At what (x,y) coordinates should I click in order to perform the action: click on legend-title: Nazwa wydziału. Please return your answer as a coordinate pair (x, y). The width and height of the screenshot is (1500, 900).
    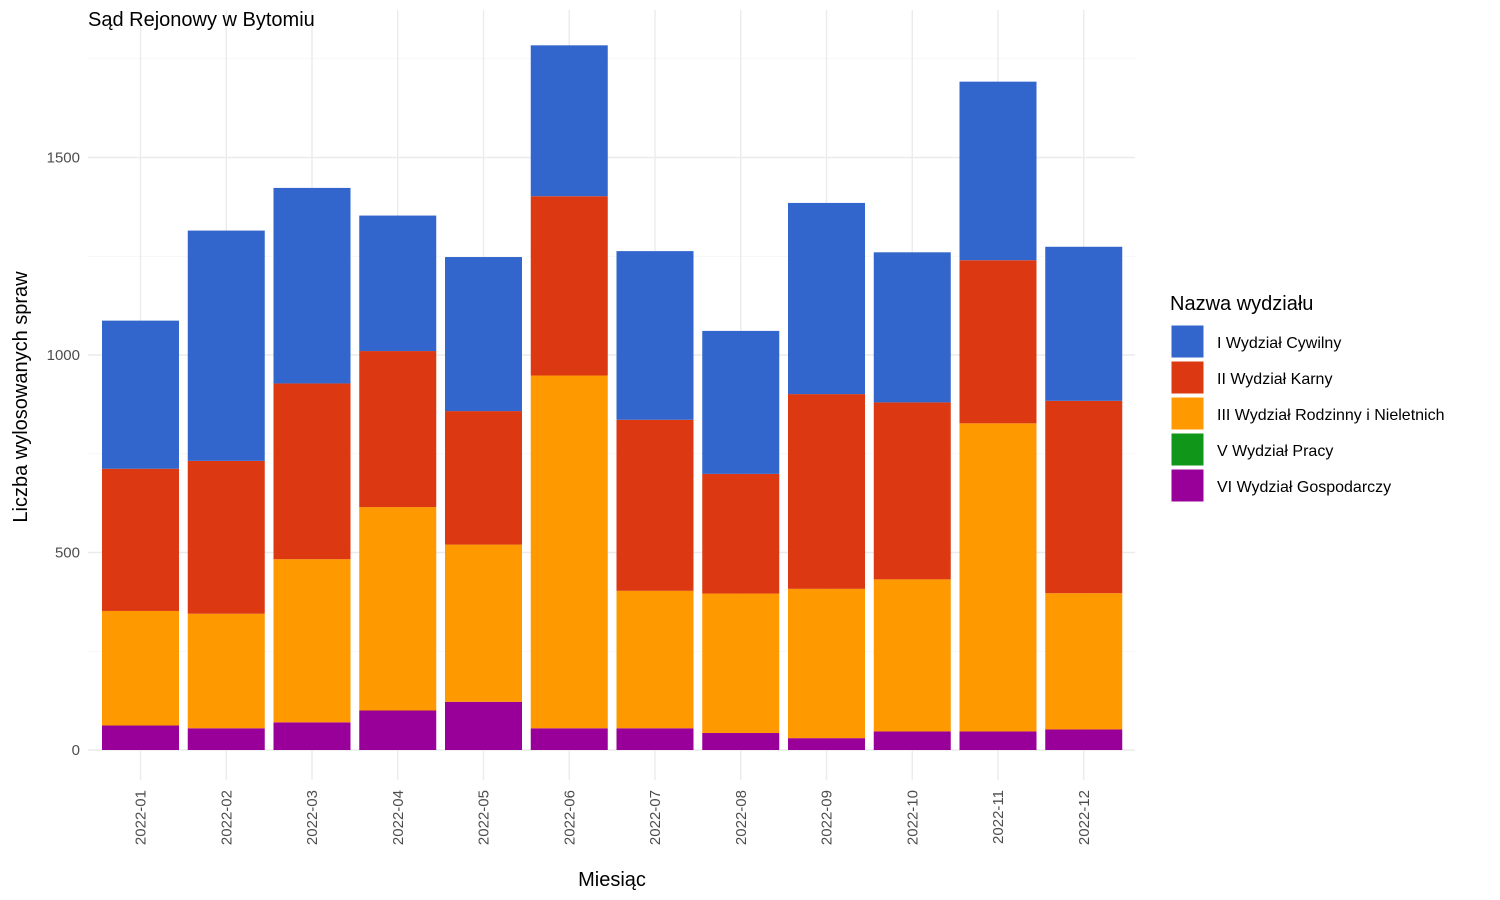
    Looking at the image, I should click on (1241, 304).